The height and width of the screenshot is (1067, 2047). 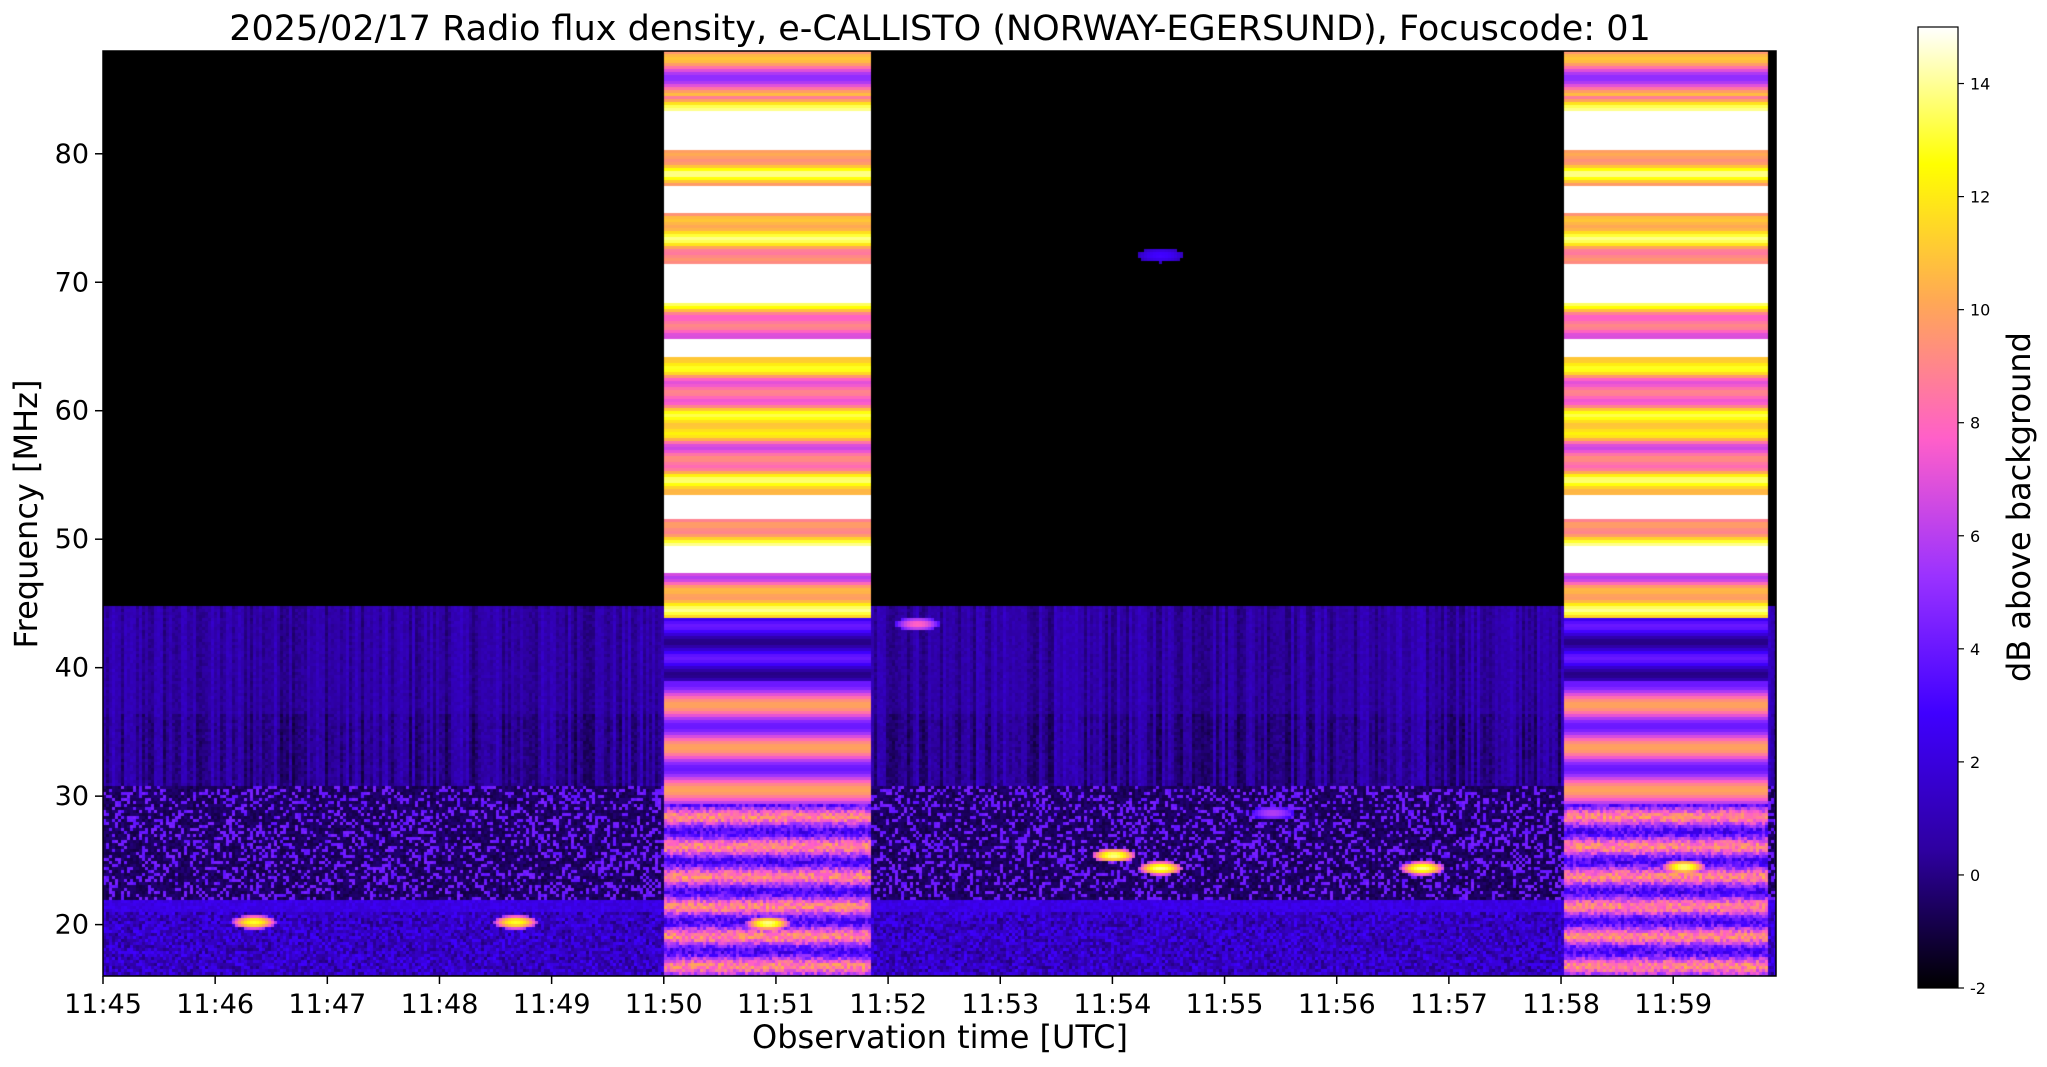 I want to click on colorbar-label: dB above background, so click(x=2019, y=507).